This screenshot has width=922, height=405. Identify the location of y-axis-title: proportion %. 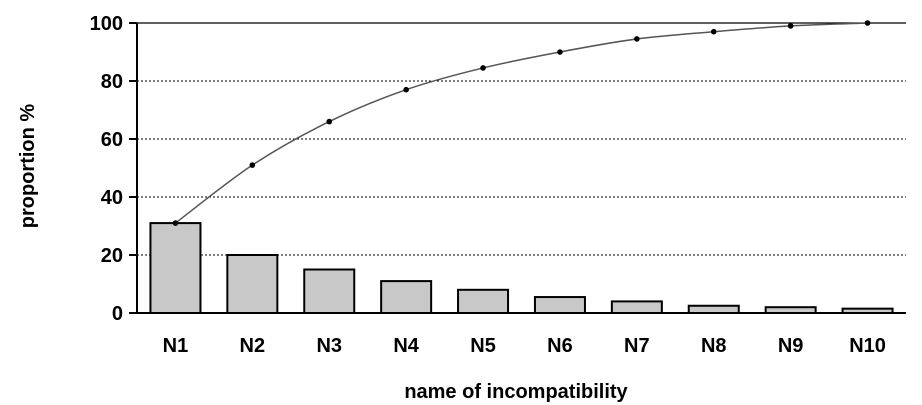
(28, 166).